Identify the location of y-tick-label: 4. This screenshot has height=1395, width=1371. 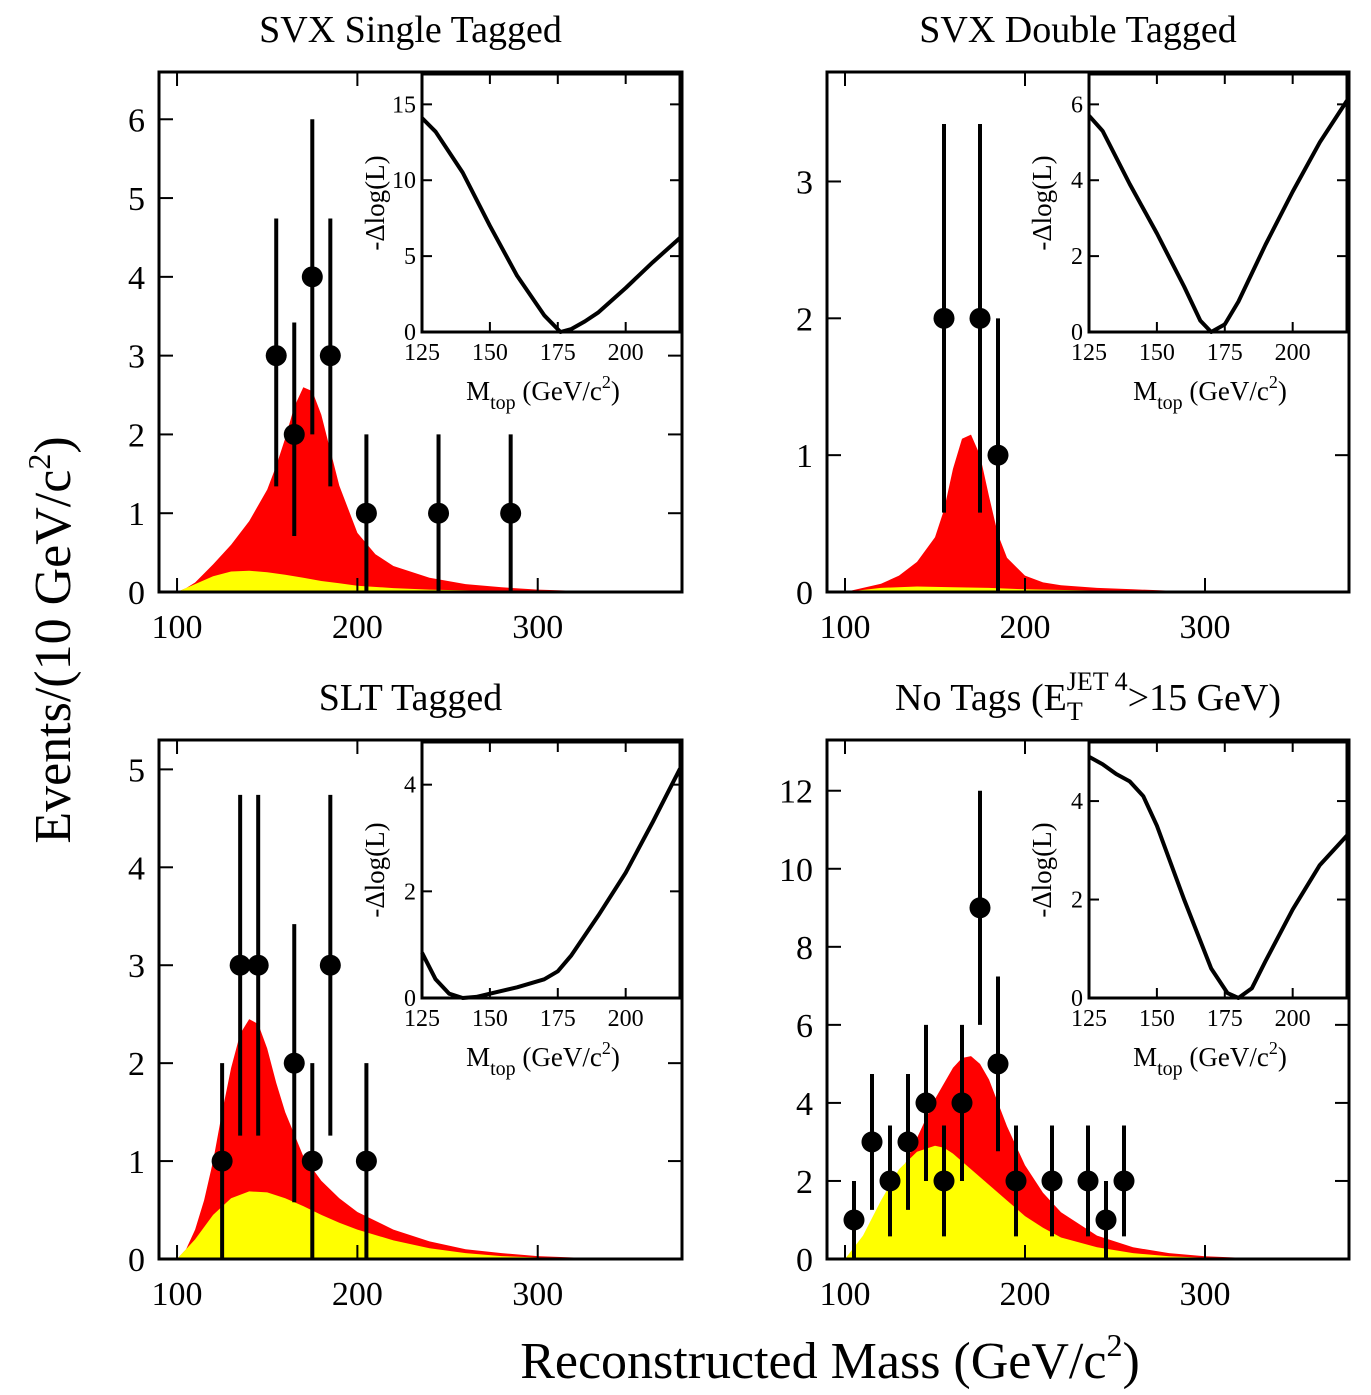
(136, 278).